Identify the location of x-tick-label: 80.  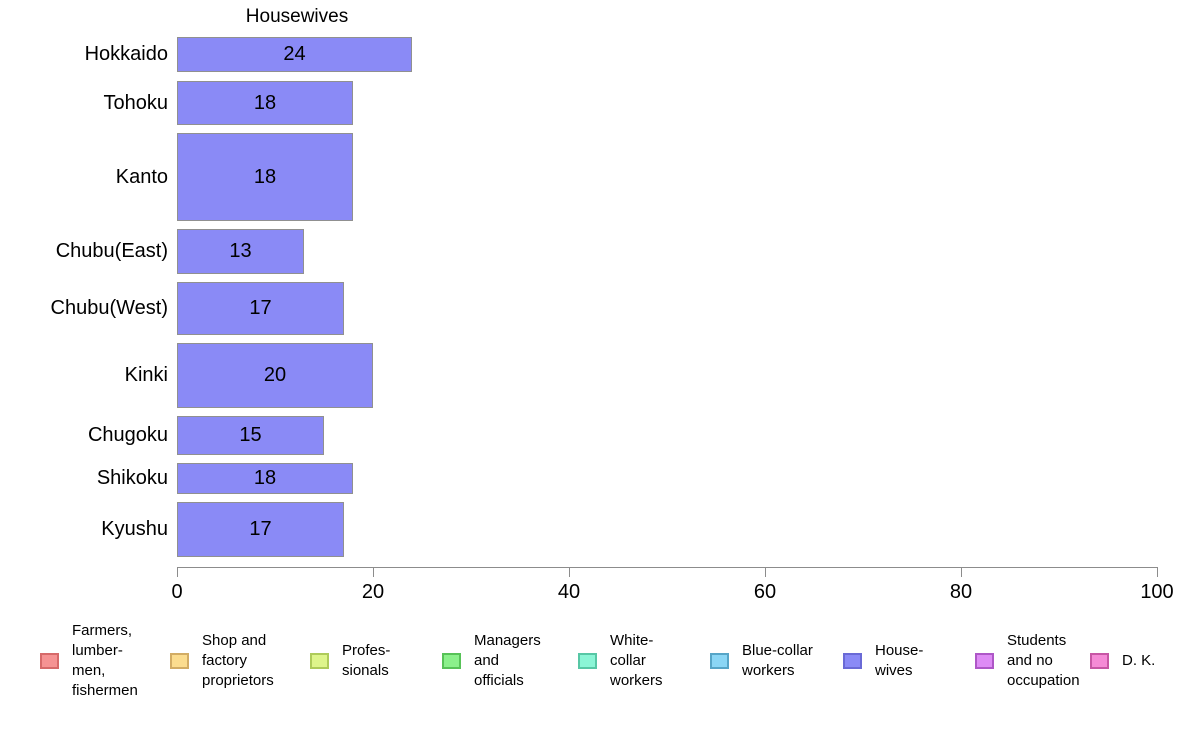
(961, 592).